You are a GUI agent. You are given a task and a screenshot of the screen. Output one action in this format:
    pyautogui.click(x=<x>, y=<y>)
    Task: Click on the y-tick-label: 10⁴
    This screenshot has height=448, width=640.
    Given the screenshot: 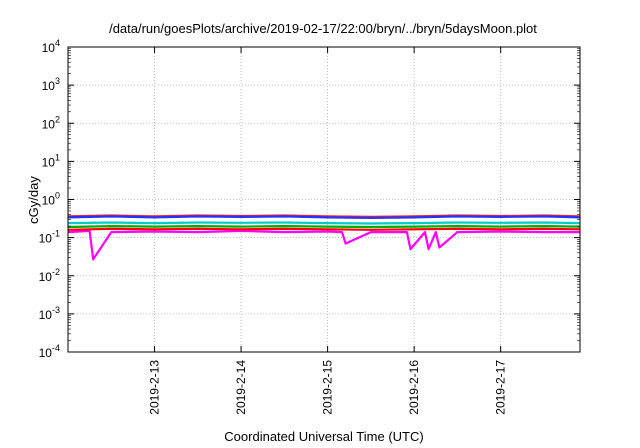 What is the action you would take?
    pyautogui.click(x=51, y=46)
    